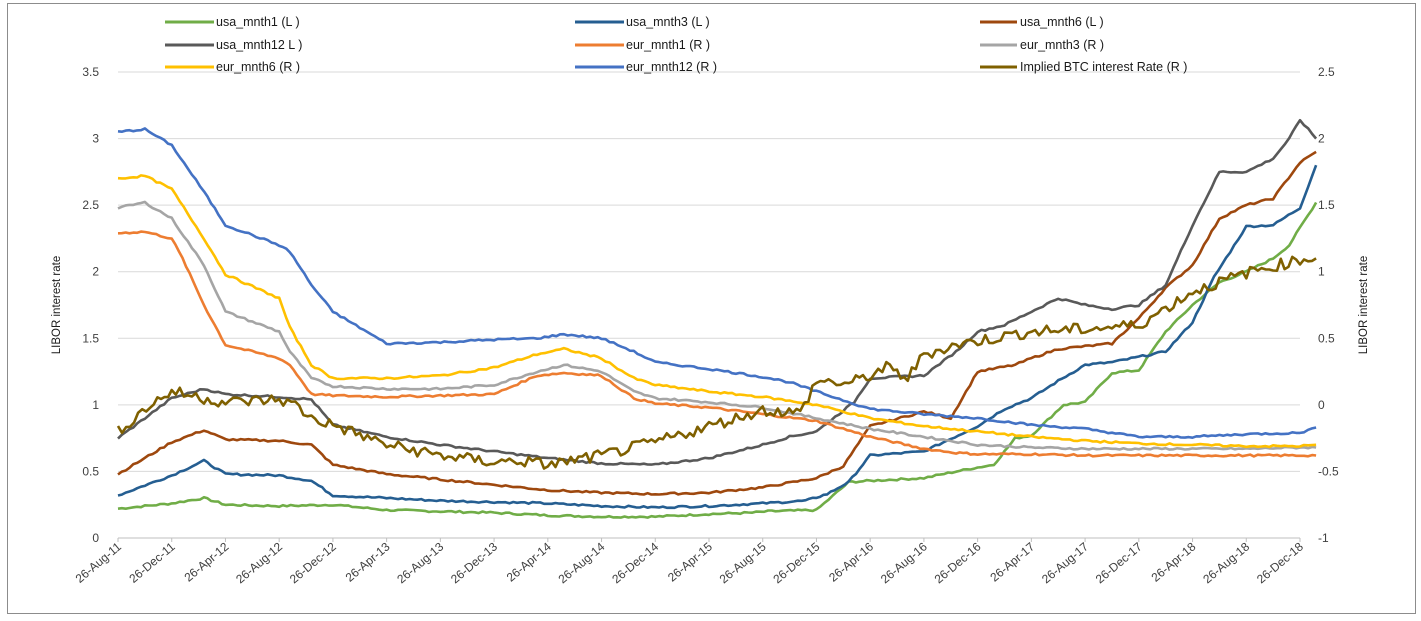 The height and width of the screenshot is (621, 1421). Describe the element at coordinates (1364, 305) in the screenshot. I see `right-axis-title: LIBOR interest rate` at that location.